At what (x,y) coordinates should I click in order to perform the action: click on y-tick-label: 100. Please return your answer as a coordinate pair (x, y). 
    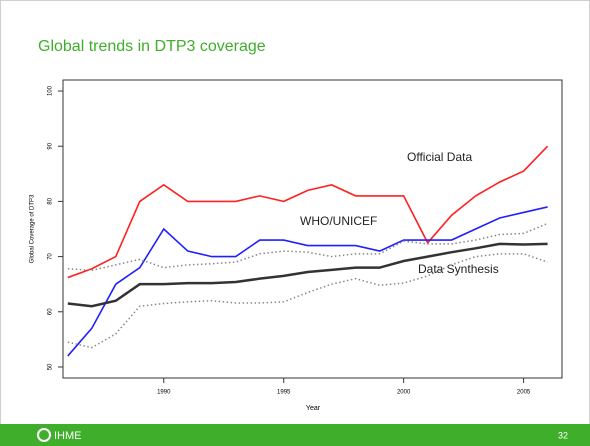
    Looking at the image, I should click on (51, 90).